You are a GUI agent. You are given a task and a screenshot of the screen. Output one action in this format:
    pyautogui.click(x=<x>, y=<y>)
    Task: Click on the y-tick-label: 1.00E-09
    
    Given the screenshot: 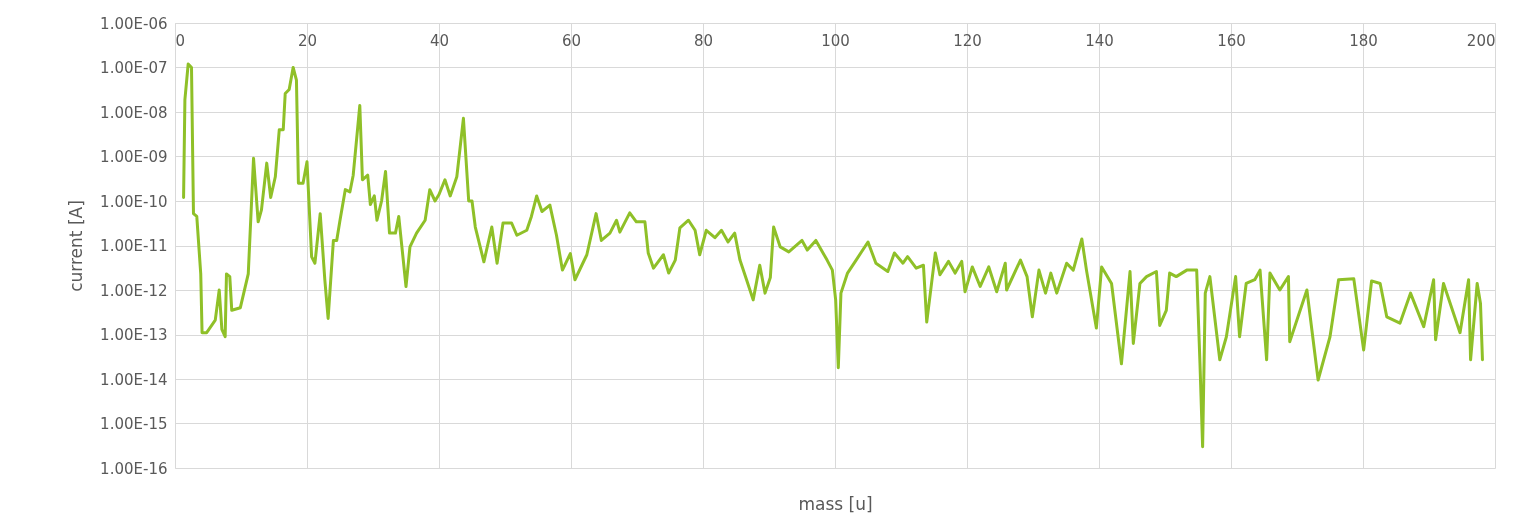 What is the action you would take?
    pyautogui.click(x=134, y=157)
    